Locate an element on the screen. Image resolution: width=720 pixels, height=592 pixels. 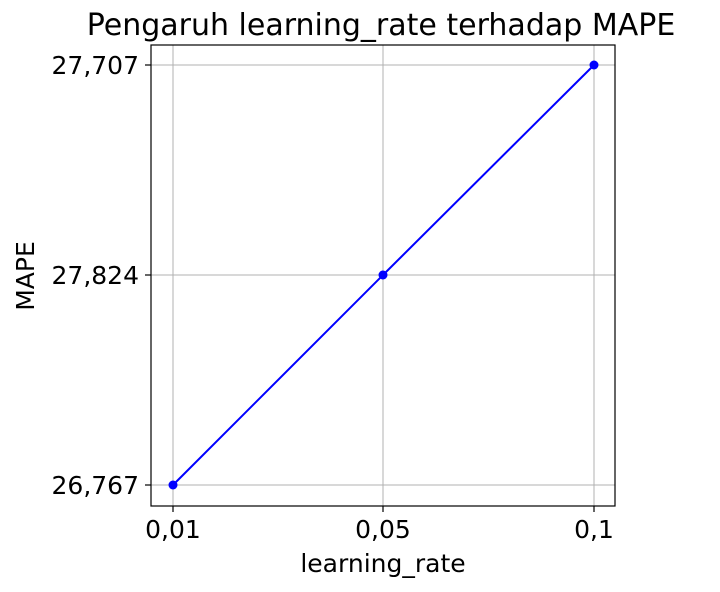
x-axis-label: learning_rate is located at coordinates (382, 563).